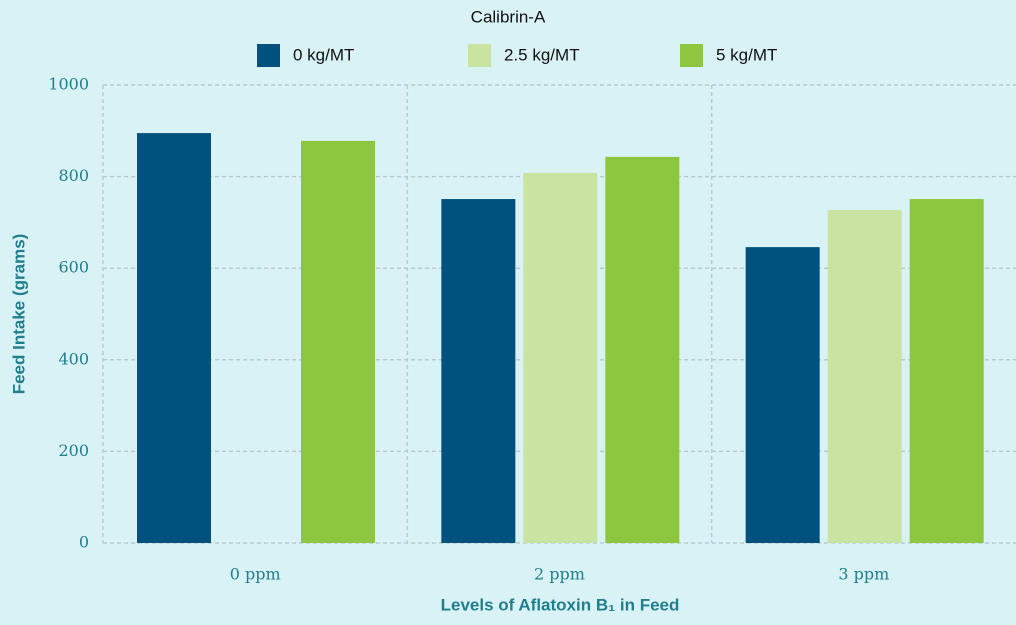  Describe the element at coordinates (68, 84) in the screenshot. I see `y-tick-label: 1000` at that location.